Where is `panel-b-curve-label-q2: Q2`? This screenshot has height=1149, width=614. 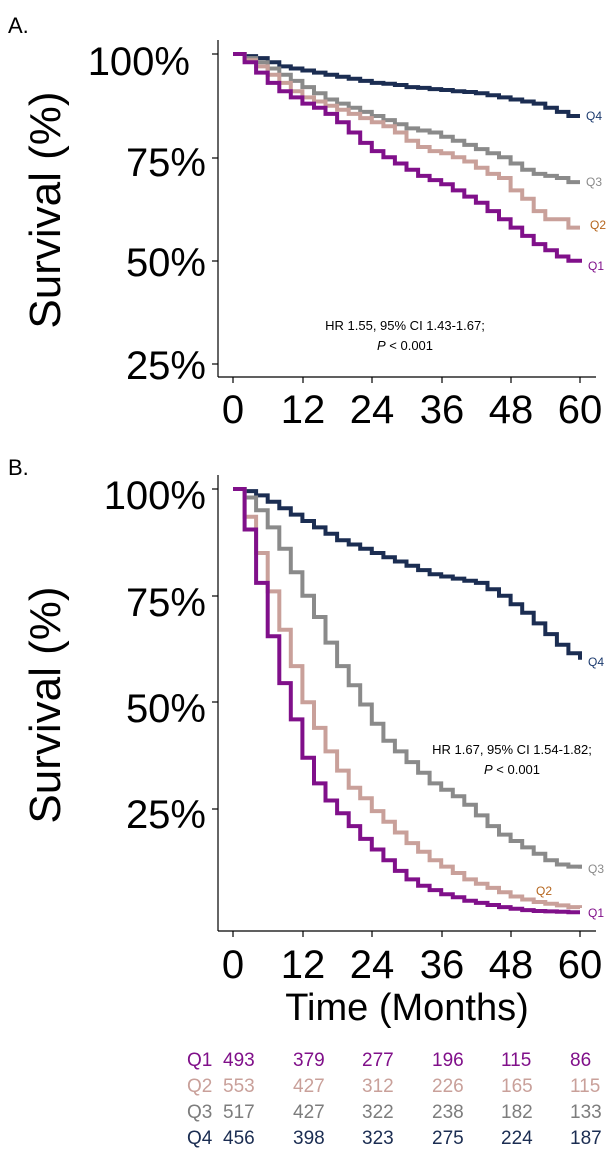
panel-b-curve-label-q2: Q2 is located at coordinates (544, 891).